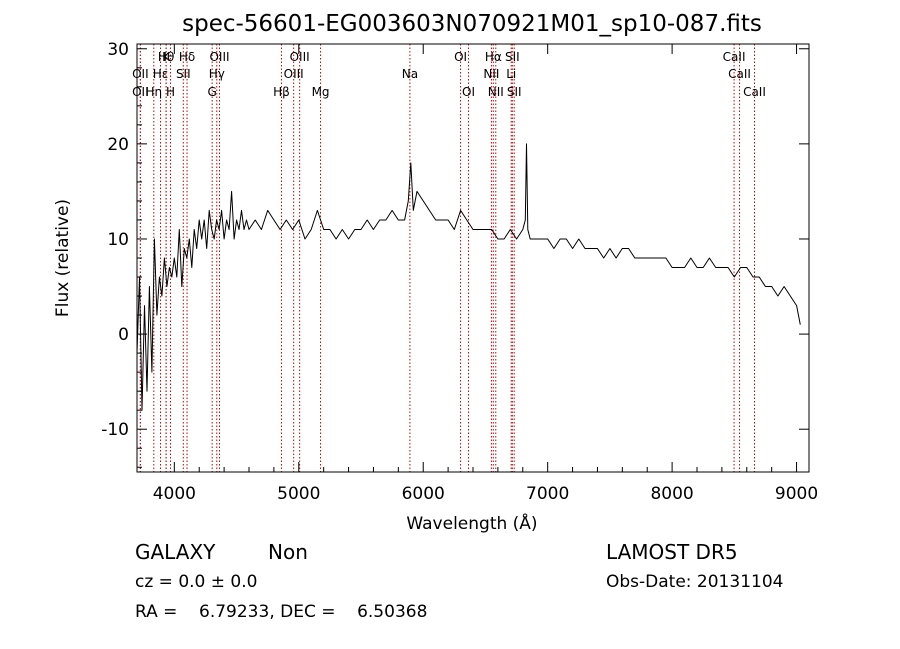 Image resolution: width=900 pixels, height=649 pixels. I want to click on line-label-7: Hδ, so click(187, 57).